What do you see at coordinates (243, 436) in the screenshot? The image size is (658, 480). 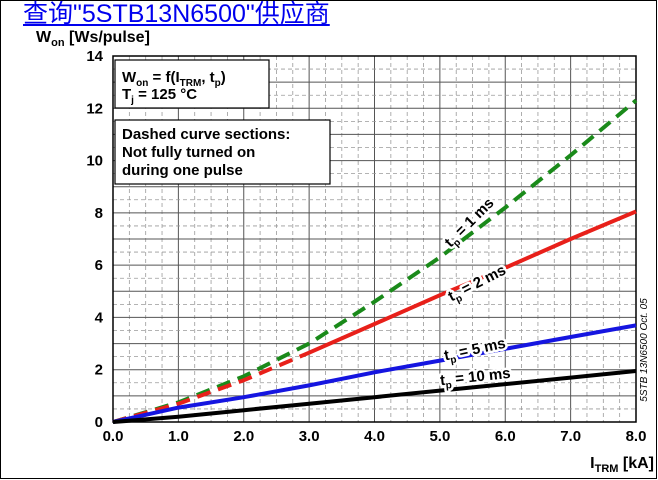 I see `x-tick-label: 2.0` at bounding box center [243, 436].